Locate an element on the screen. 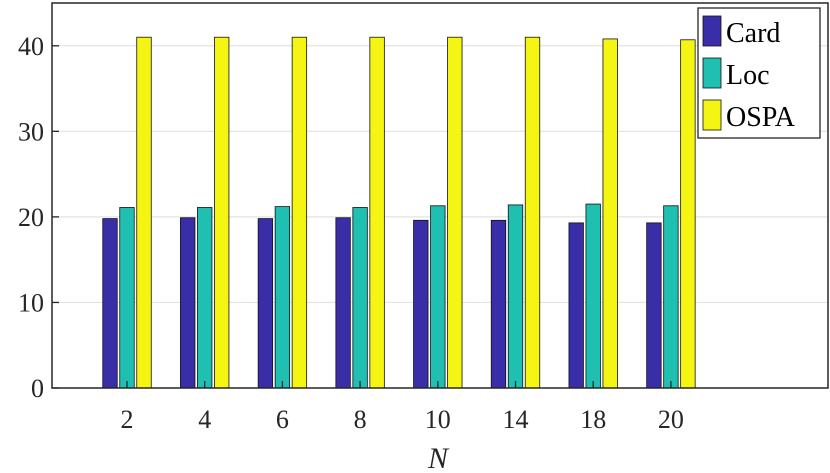 The width and height of the screenshot is (830, 473). y-tick-label: 10 is located at coordinates (31, 302).